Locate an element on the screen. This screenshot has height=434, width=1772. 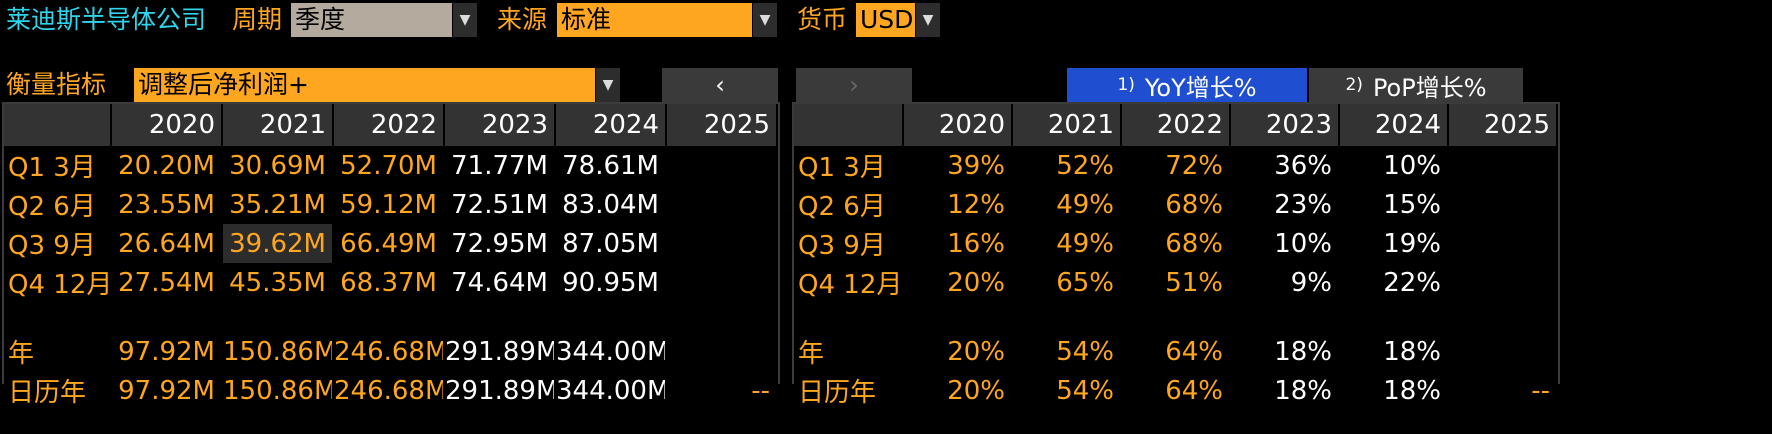
data-cell: 19% is located at coordinates (1394, 243).